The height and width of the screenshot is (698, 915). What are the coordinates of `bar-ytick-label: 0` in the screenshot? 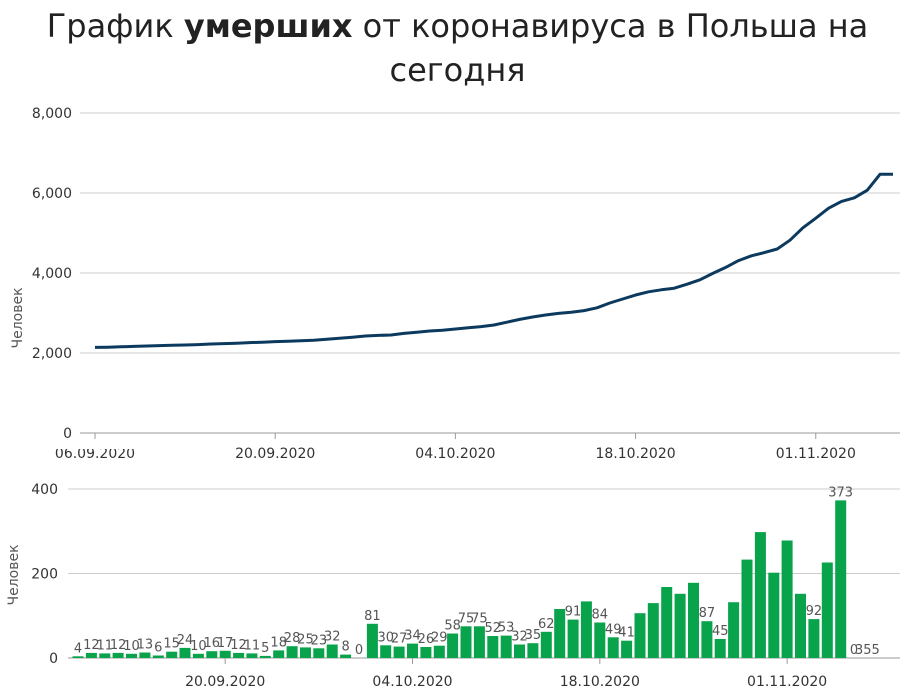 It's located at (53, 659).